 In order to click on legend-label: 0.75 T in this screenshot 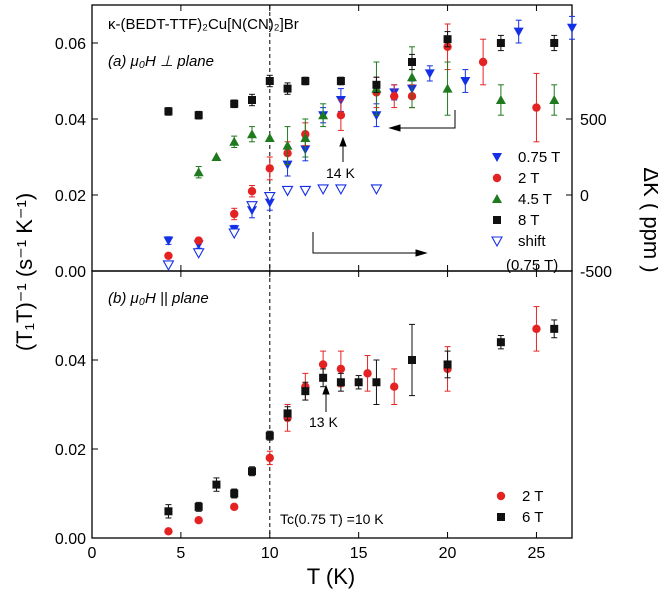, I will do `click(539, 157)`.